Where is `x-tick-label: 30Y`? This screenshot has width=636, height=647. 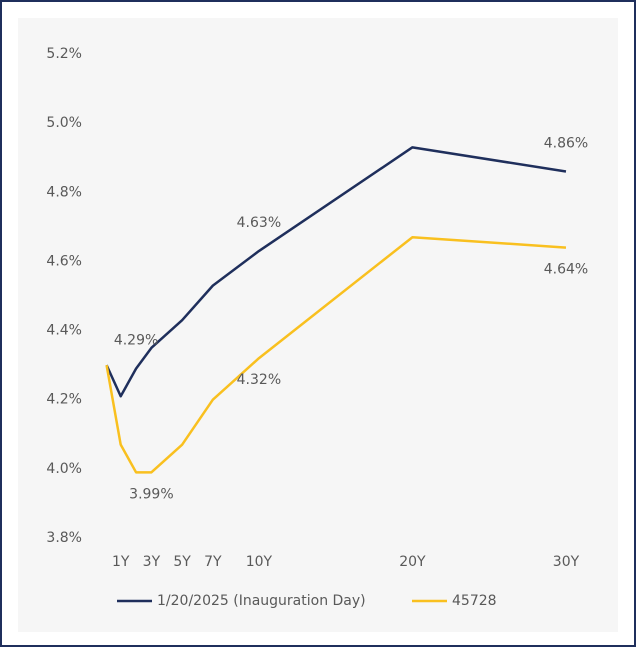 x-tick-label: 30Y is located at coordinates (566, 562).